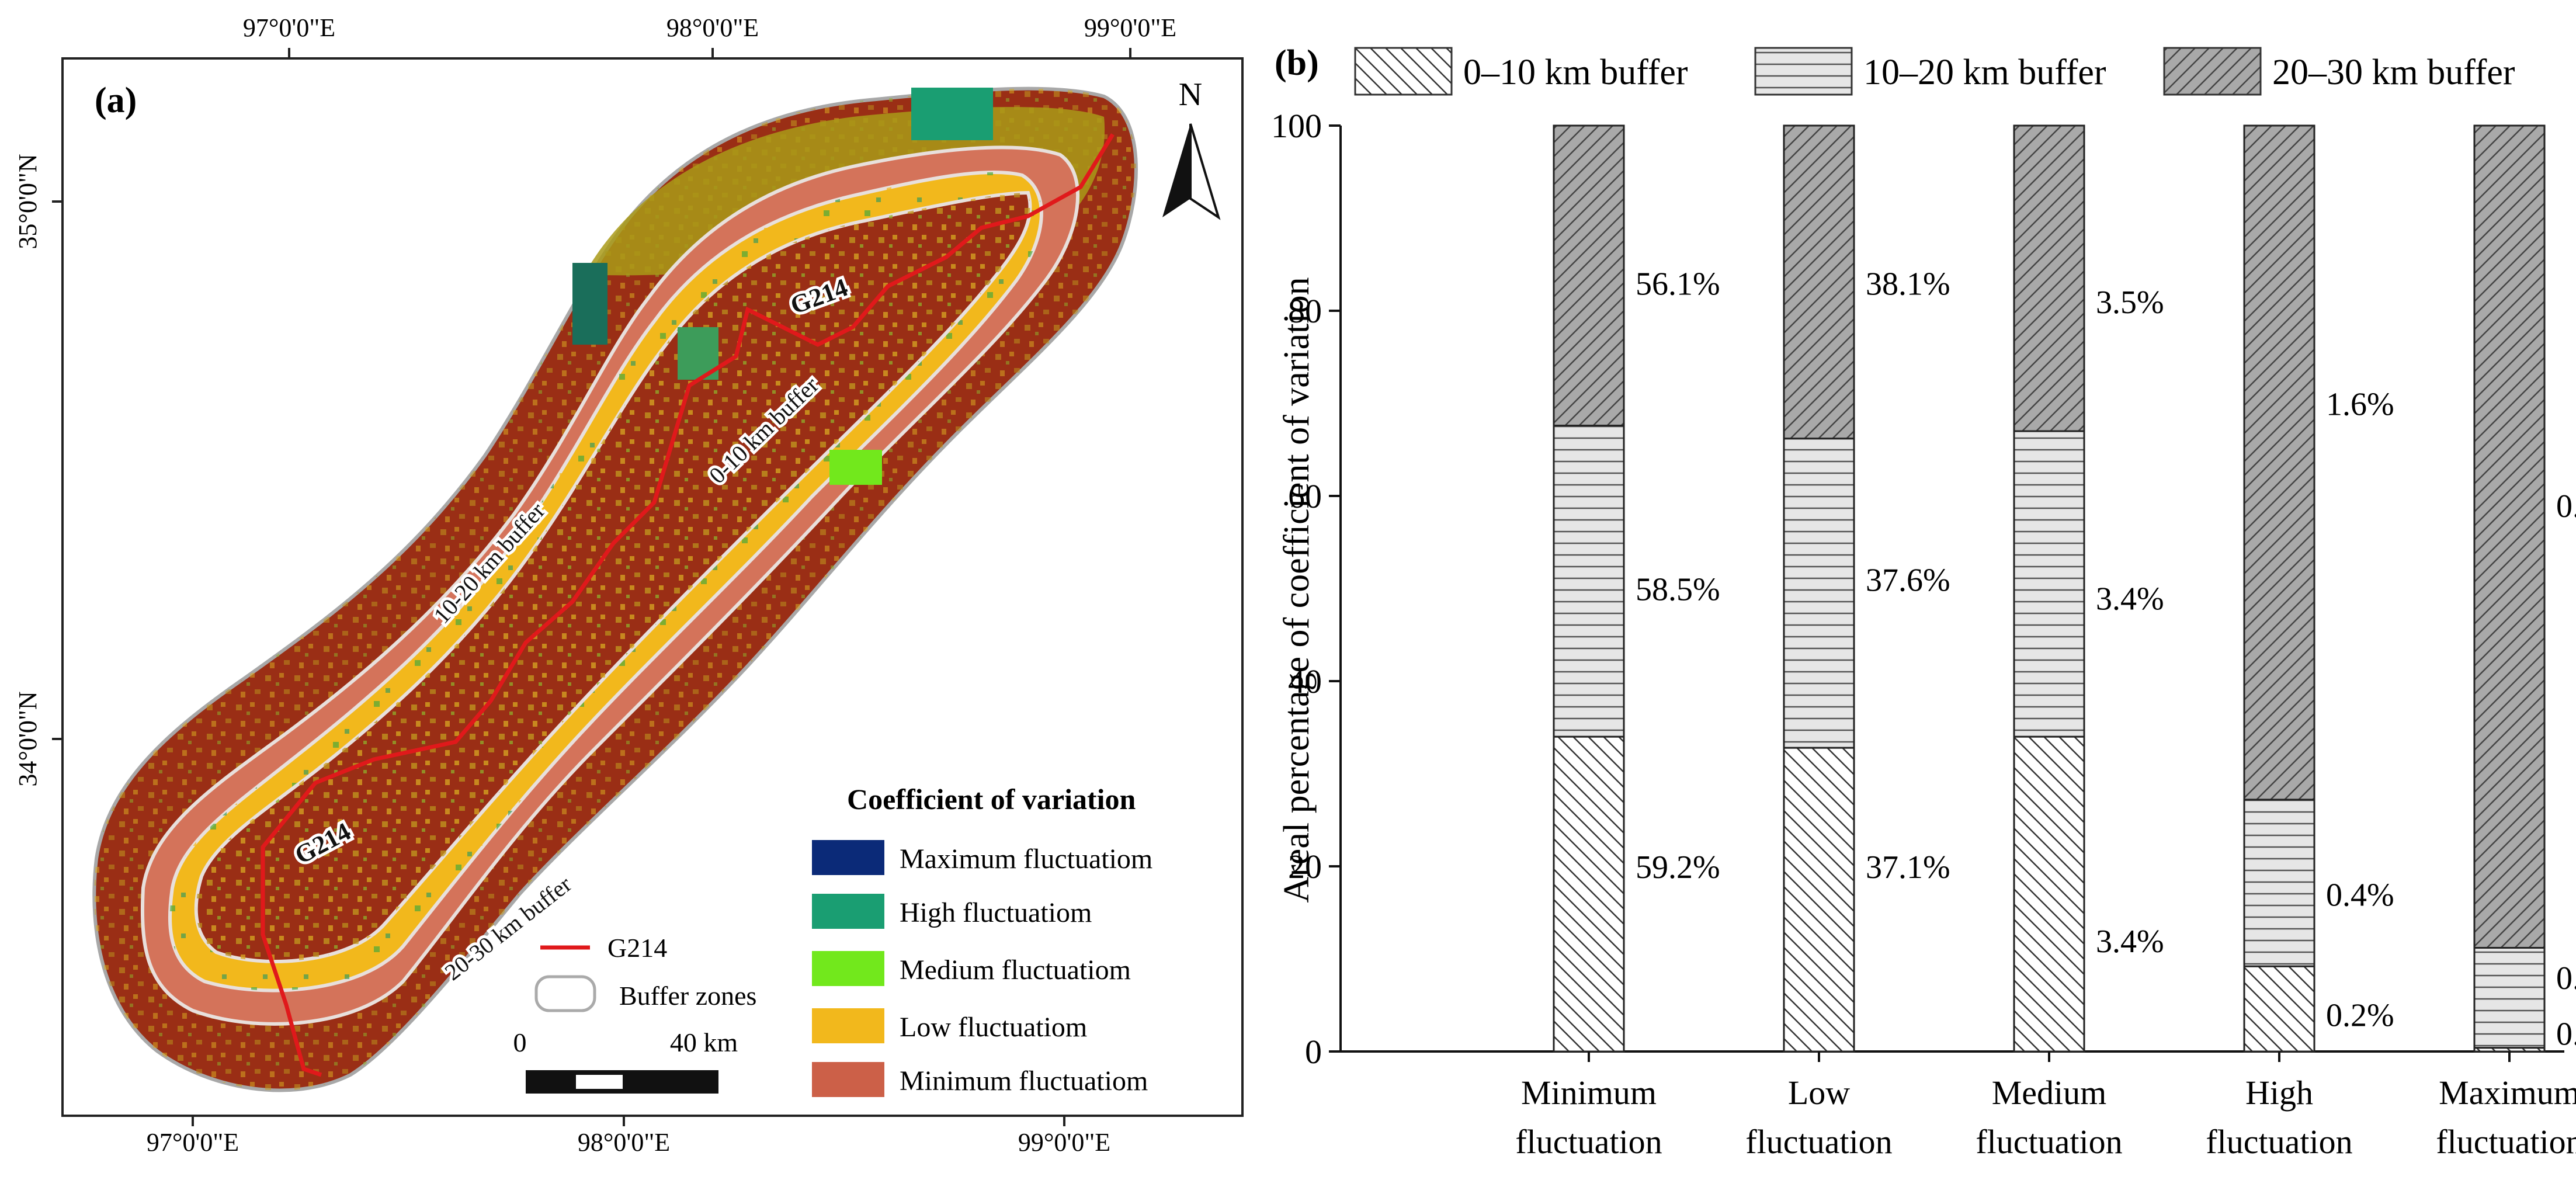 The width and height of the screenshot is (2576, 1180). What do you see at coordinates (1678, 284) in the screenshot?
I see `bar-value-label: 56.1%` at bounding box center [1678, 284].